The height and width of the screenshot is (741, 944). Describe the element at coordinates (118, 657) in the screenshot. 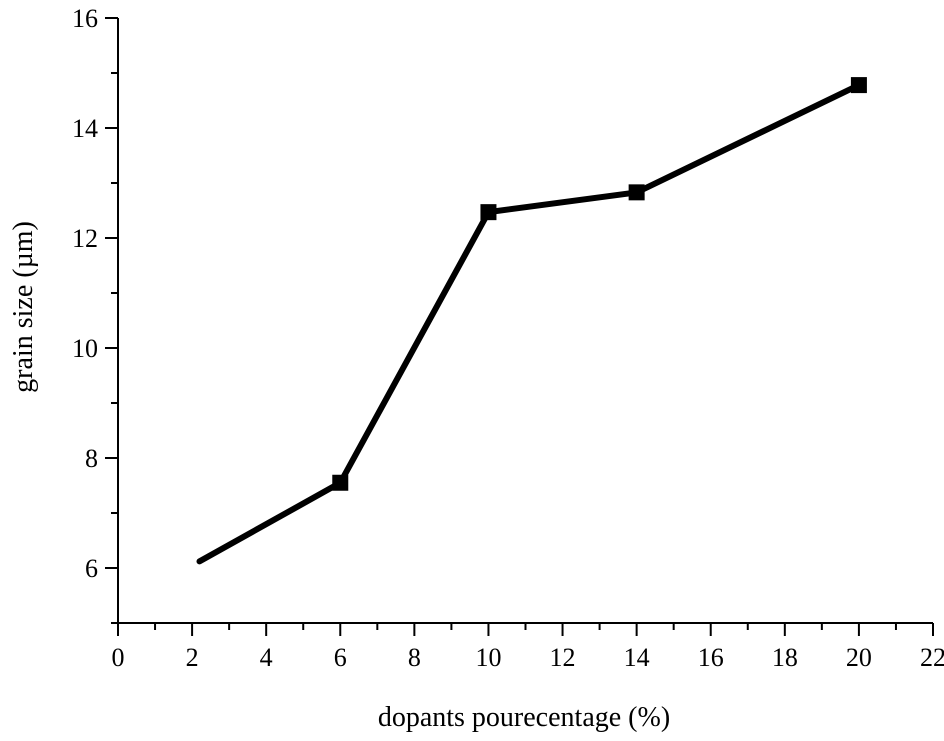

I see `x-tick-label: 0` at that location.